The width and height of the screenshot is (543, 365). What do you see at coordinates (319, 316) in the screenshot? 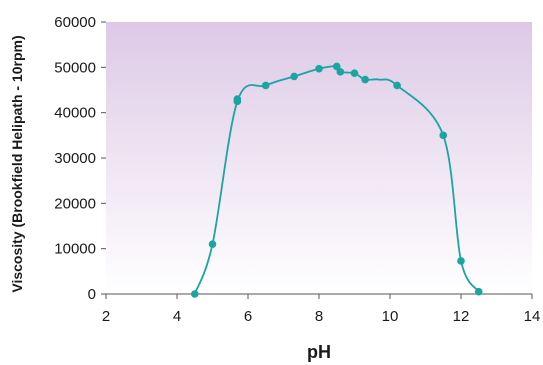
I see `x-tick-label: 8` at bounding box center [319, 316].